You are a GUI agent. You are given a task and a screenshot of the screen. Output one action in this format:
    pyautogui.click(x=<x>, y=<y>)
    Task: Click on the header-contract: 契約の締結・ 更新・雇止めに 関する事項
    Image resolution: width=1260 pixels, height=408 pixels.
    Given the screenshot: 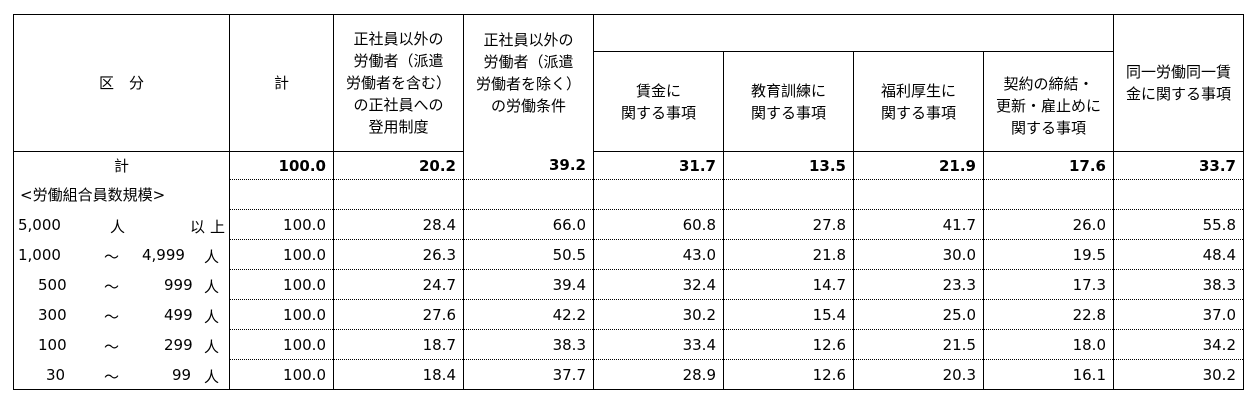 What is the action you would take?
    pyautogui.click(x=1048, y=101)
    